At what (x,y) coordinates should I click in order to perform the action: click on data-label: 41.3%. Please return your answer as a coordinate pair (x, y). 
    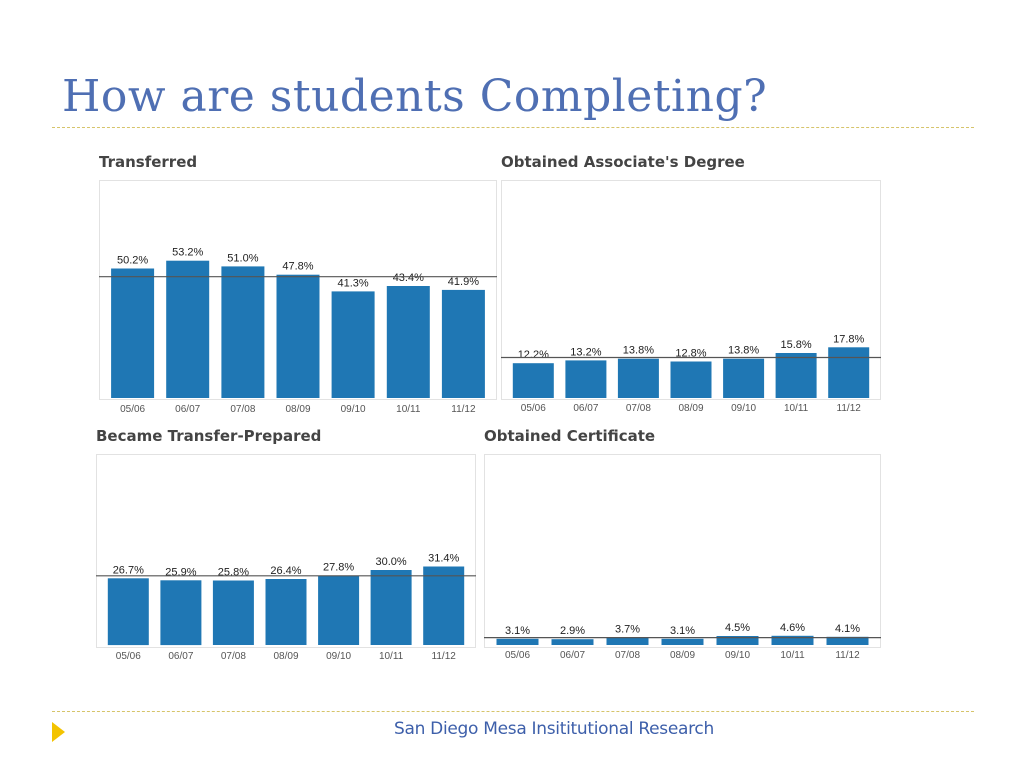
    Looking at the image, I should click on (352, 283).